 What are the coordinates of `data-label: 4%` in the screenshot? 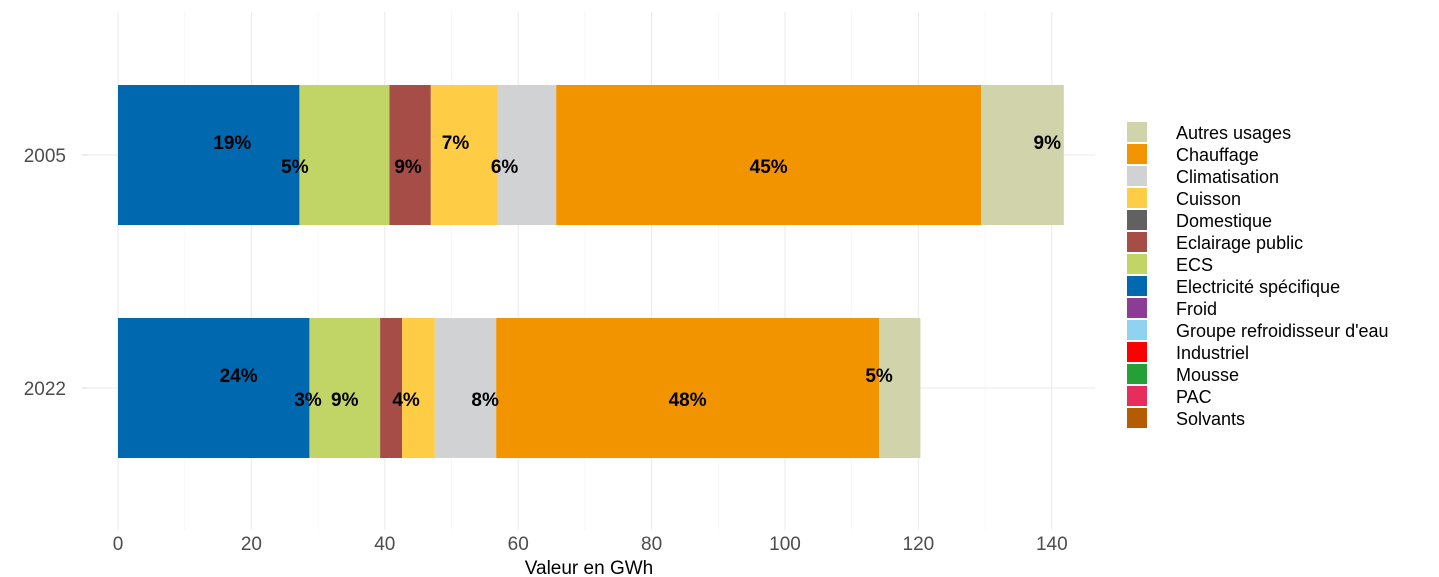 It's located at (406, 400).